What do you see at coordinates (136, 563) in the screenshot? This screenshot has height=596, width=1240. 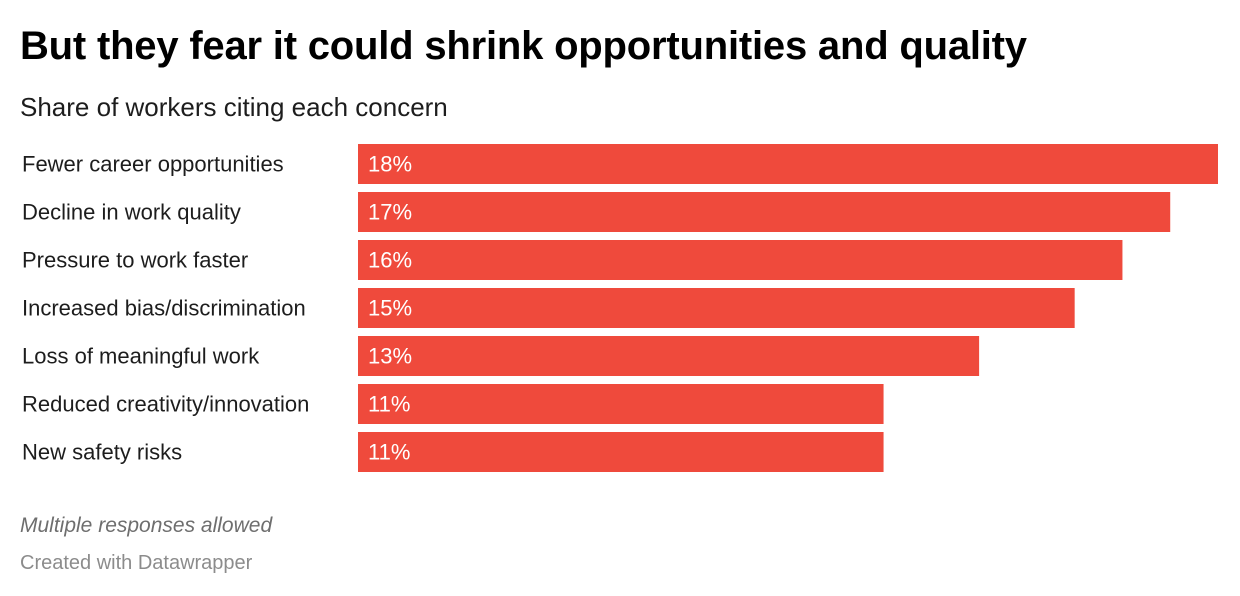 I see `chart-credit: Created with Datawrapper` at bounding box center [136, 563].